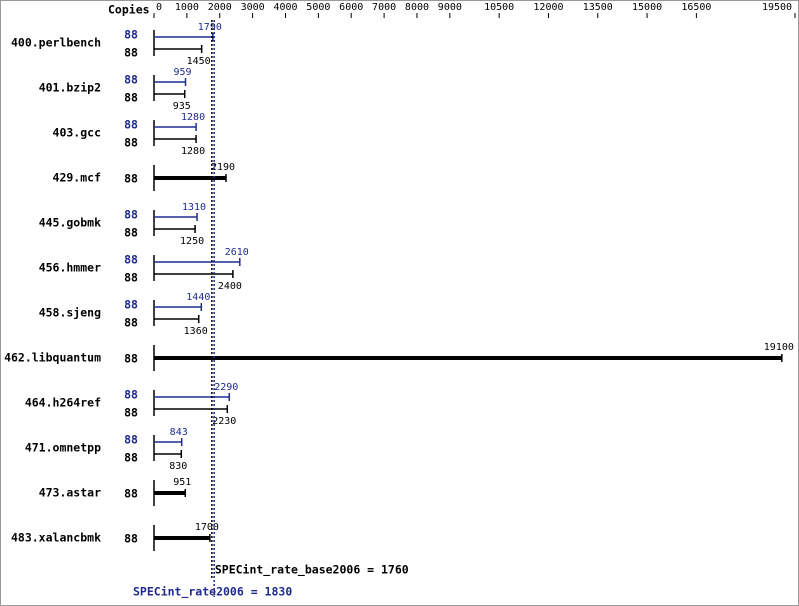 The height and width of the screenshot is (606, 799). What do you see at coordinates (63, 403) in the screenshot?
I see `category-label: 464.h264ref` at bounding box center [63, 403].